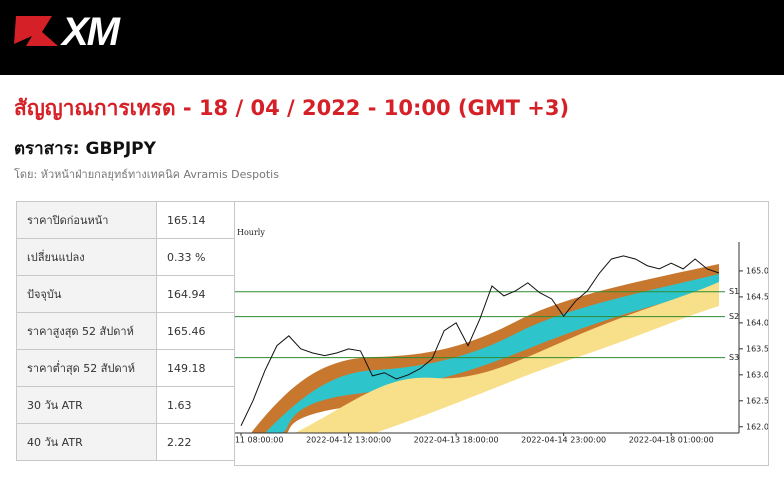 The width and height of the screenshot is (784, 479). What do you see at coordinates (563, 440) in the screenshot?
I see `x-tick-label: 2022-04-14 23:00:00` at bounding box center [563, 440].